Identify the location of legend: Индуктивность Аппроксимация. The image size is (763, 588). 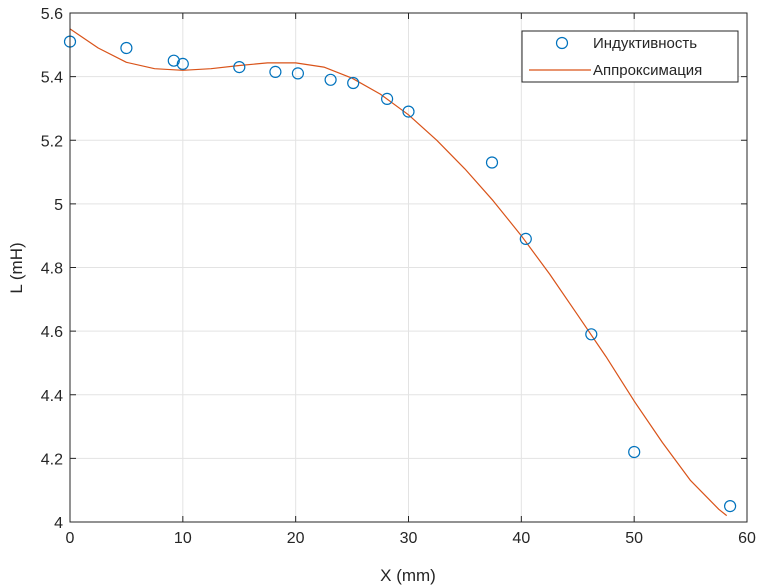
(630, 56).